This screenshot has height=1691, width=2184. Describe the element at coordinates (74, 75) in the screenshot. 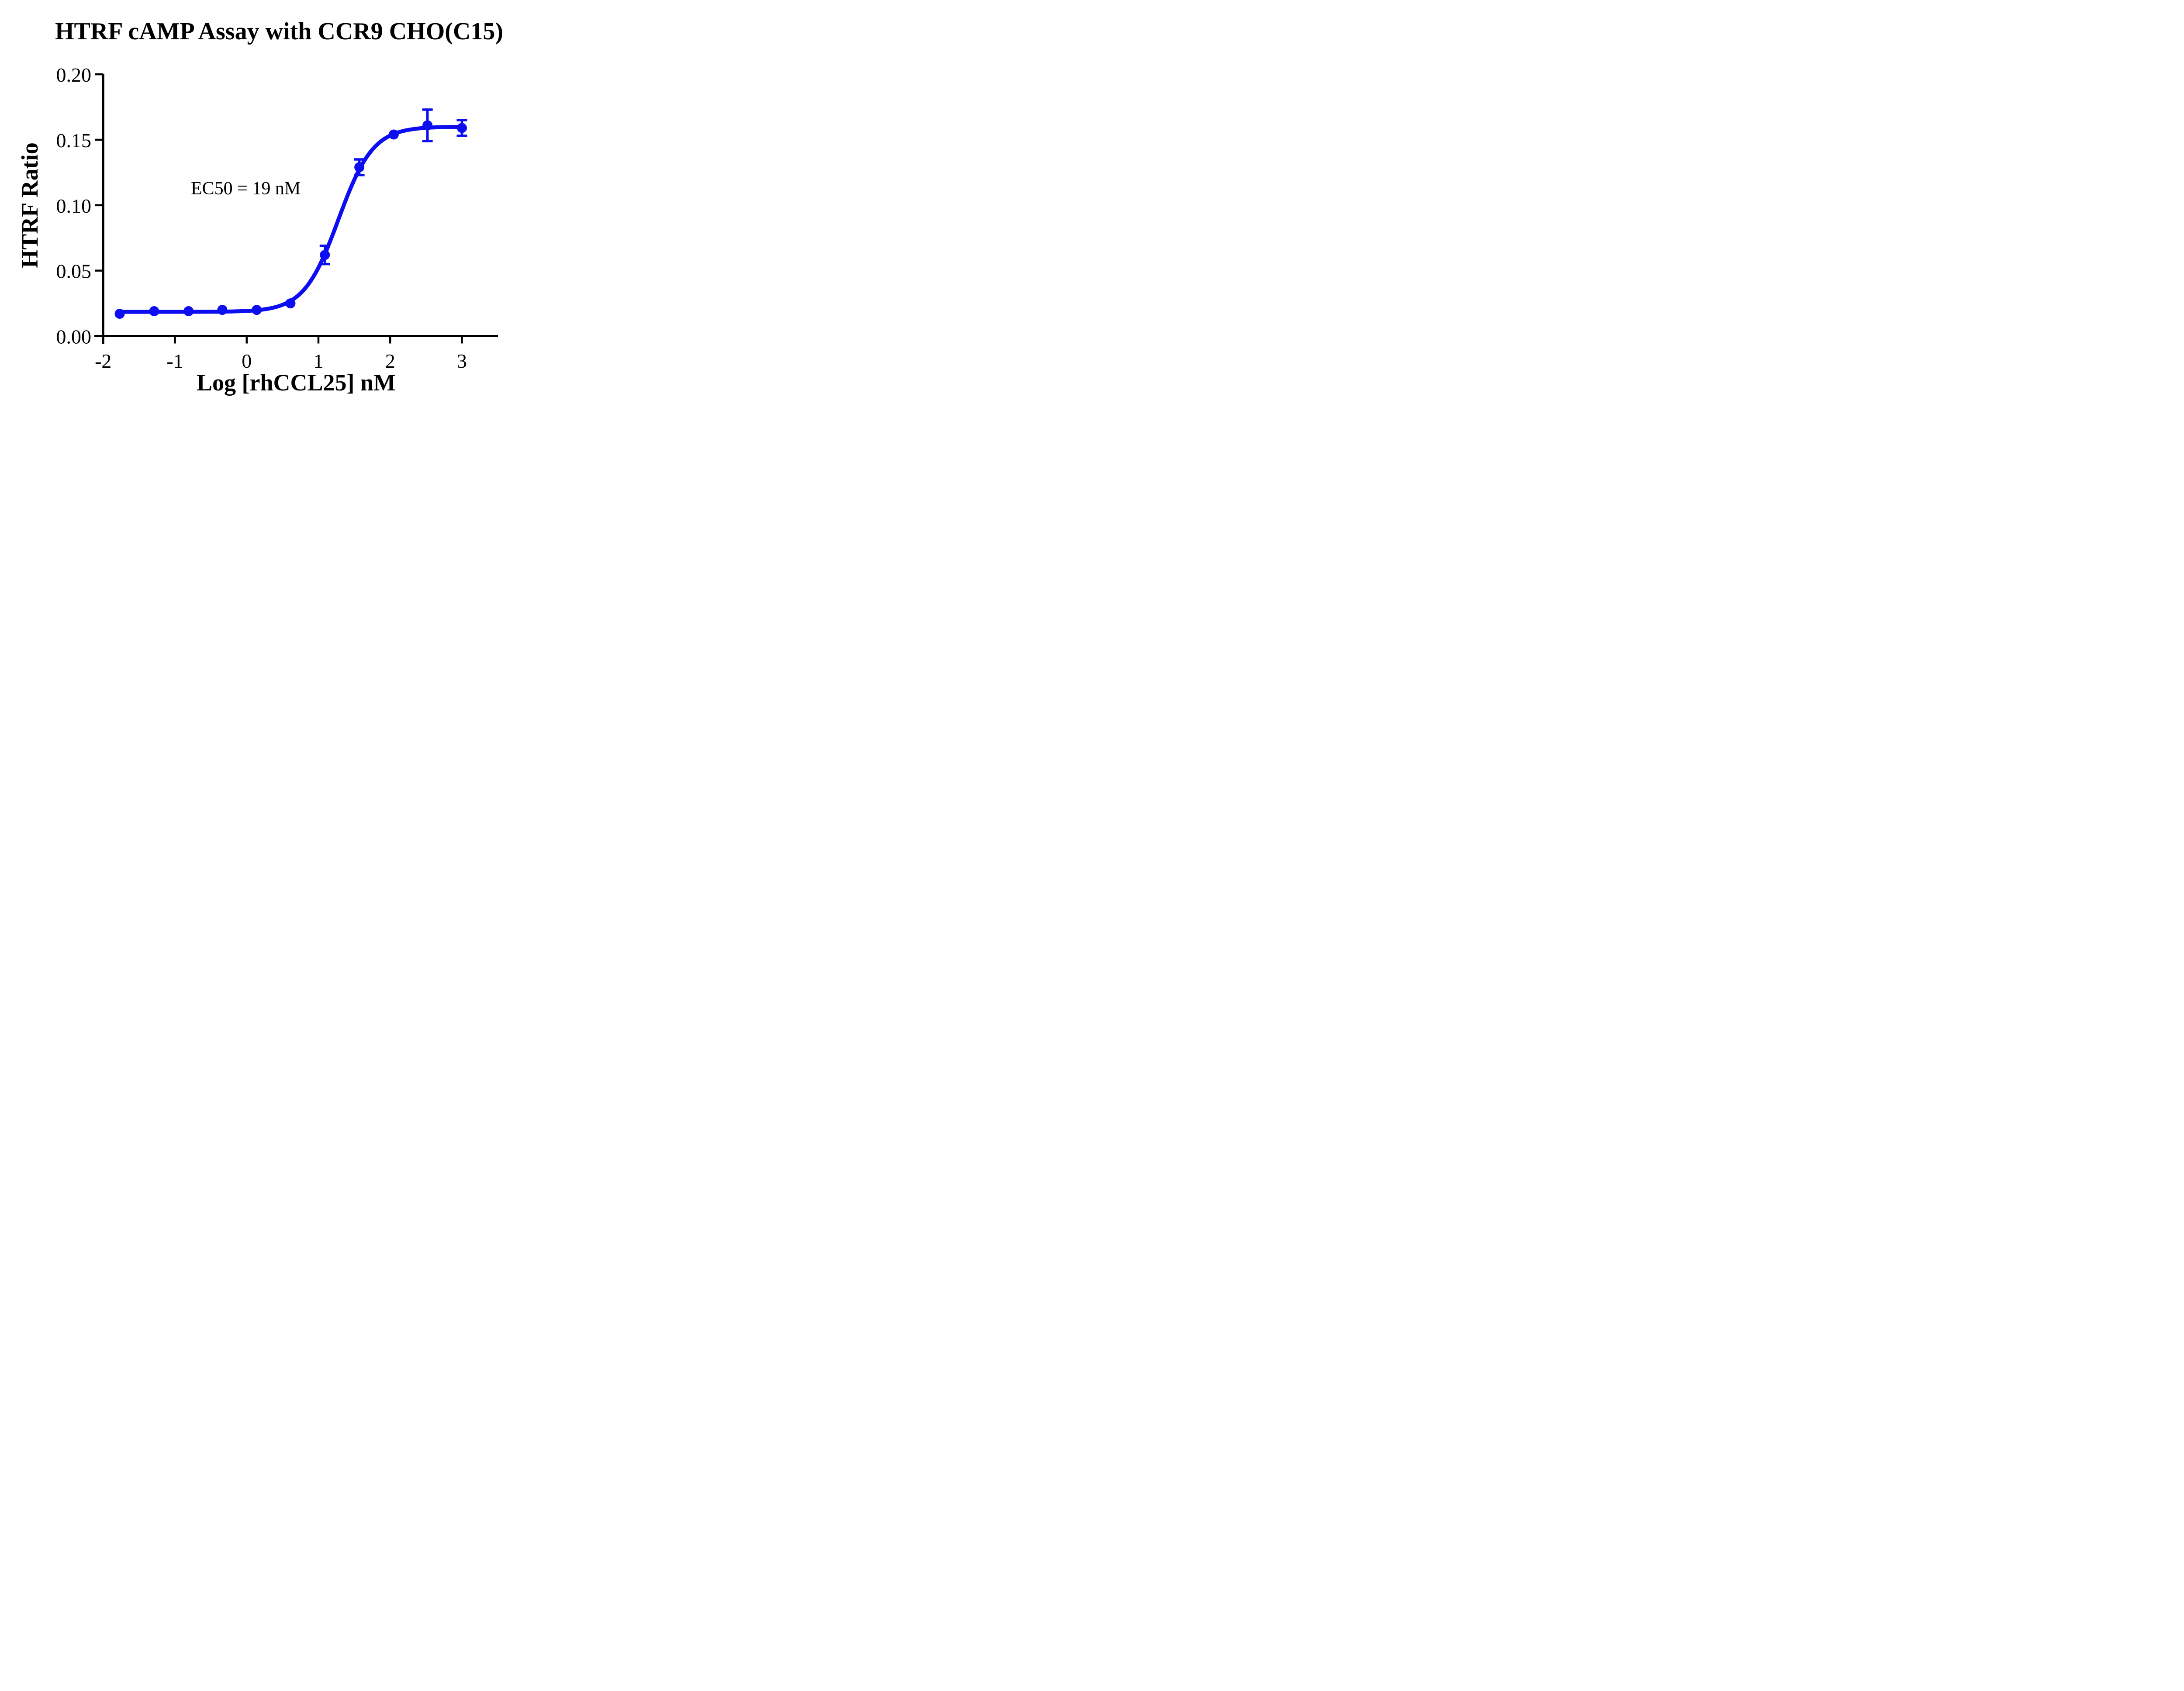

I see `y-tick-label: 0.20` at that location.